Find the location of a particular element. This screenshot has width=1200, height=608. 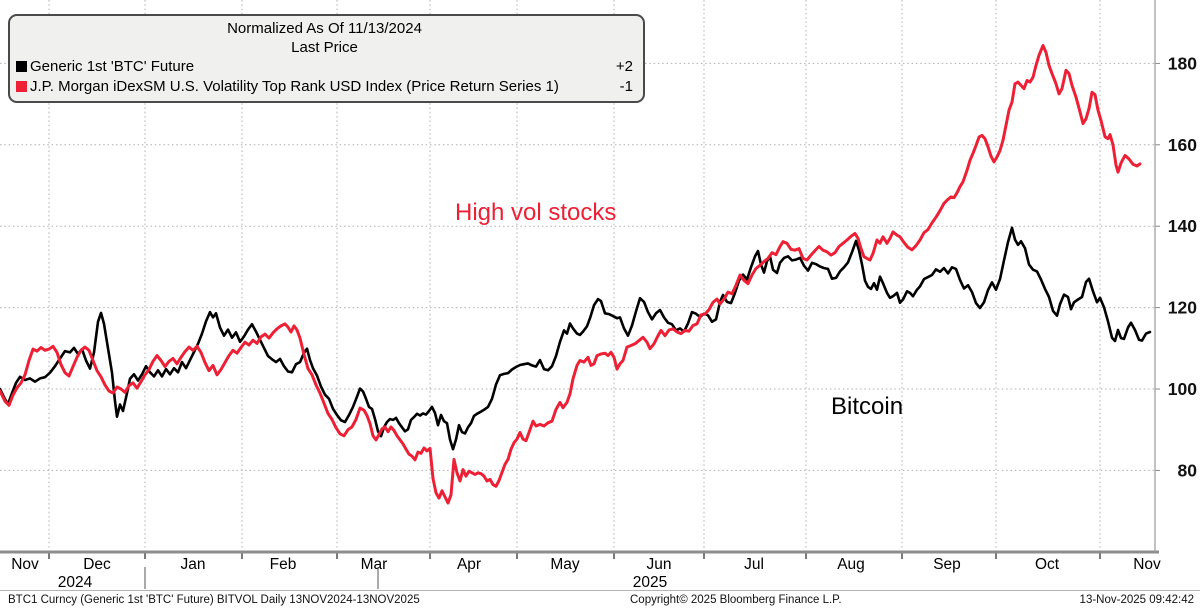

y-axis-label: 120 is located at coordinates (1182, 308).